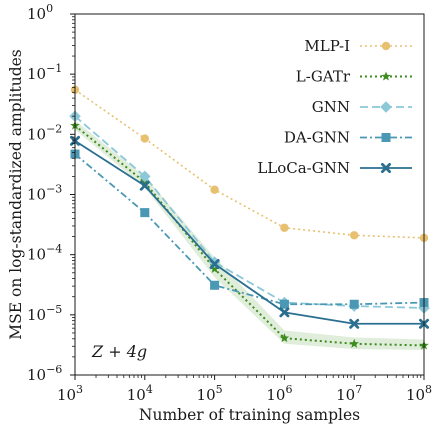 This screenshot has width=432, height=432. What do you see at coordinates (428, 389) in the screenshot?
I see `x-tick-exponent: 8` at bounding box center [428, 389].